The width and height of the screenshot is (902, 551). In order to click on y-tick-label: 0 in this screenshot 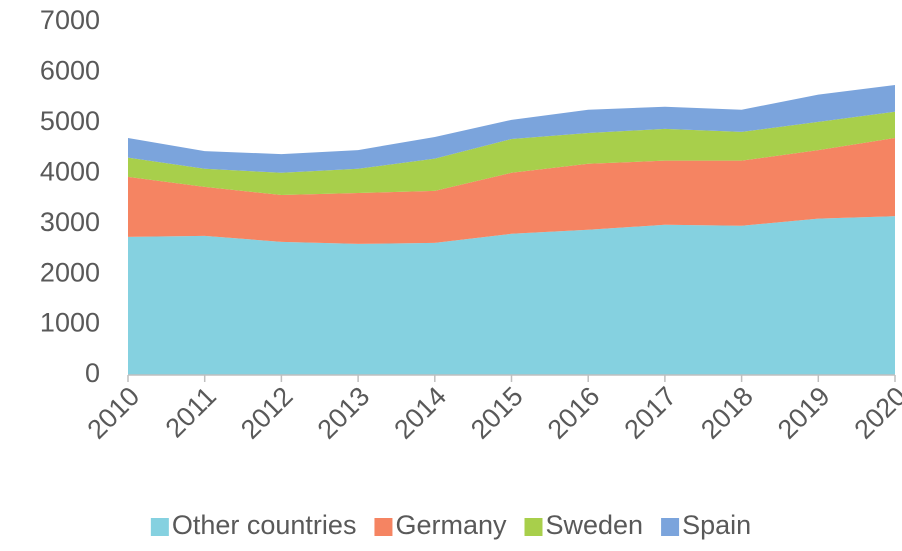, I will do `click(92, 373)`.